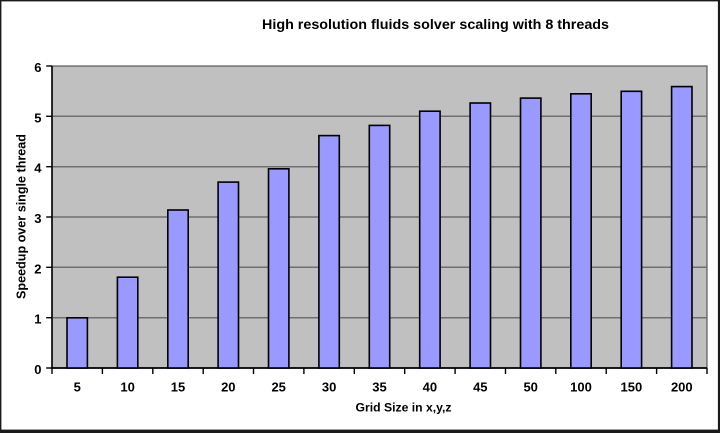 The height and width of the screenshot is (433, 720). I want to click on svg-text: 45, so click(480, 386).